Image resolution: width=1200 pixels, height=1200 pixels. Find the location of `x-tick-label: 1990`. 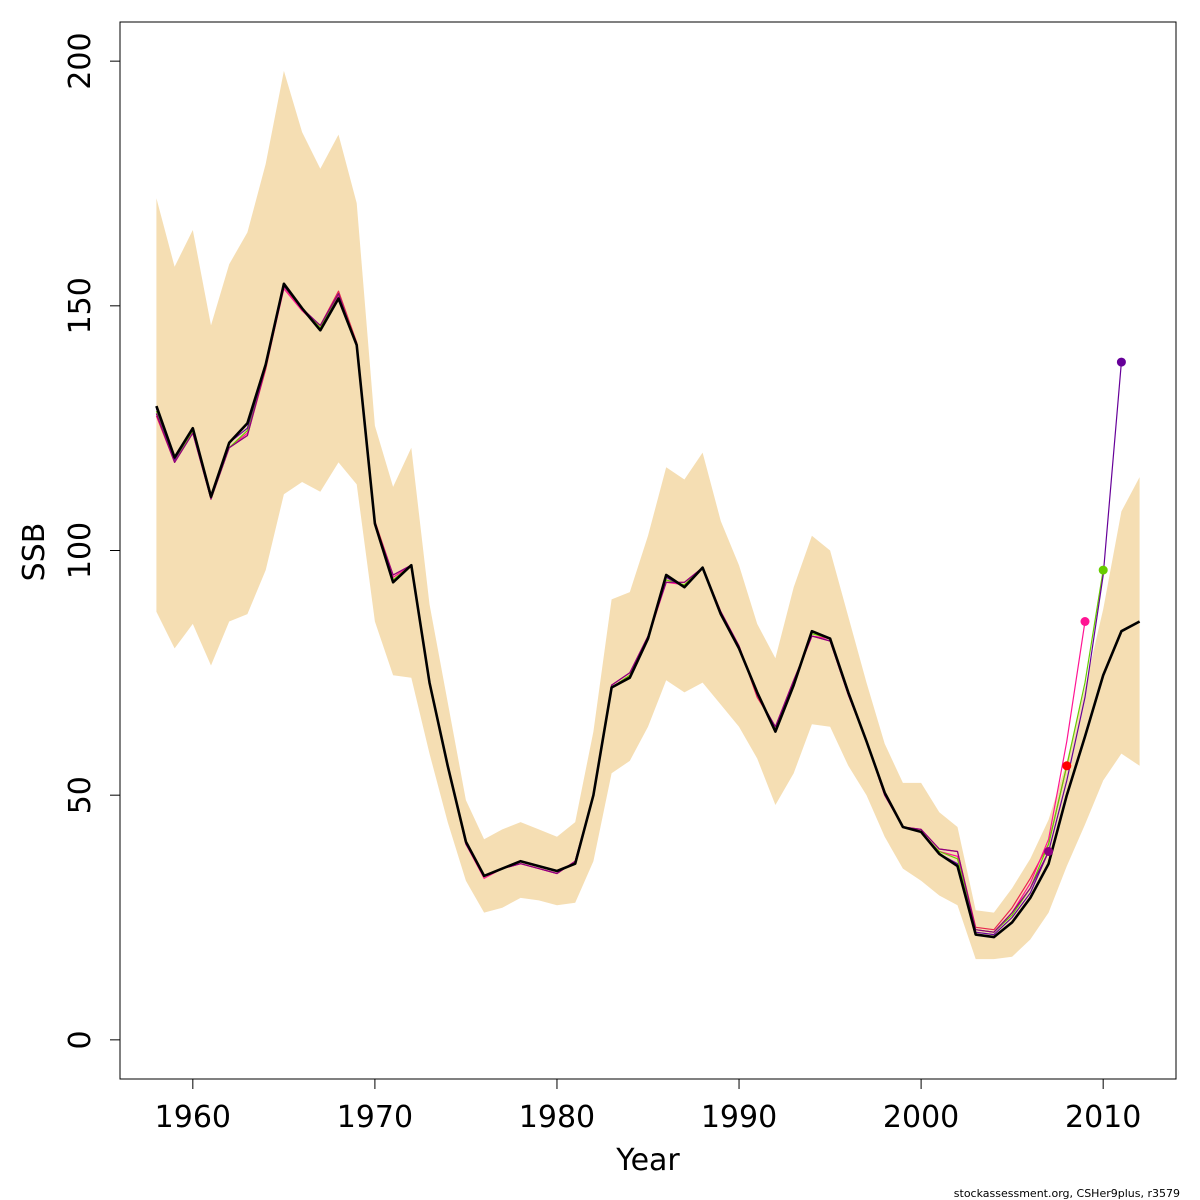

x-tick-label: 1990 is located at coordinates (739, 1117).